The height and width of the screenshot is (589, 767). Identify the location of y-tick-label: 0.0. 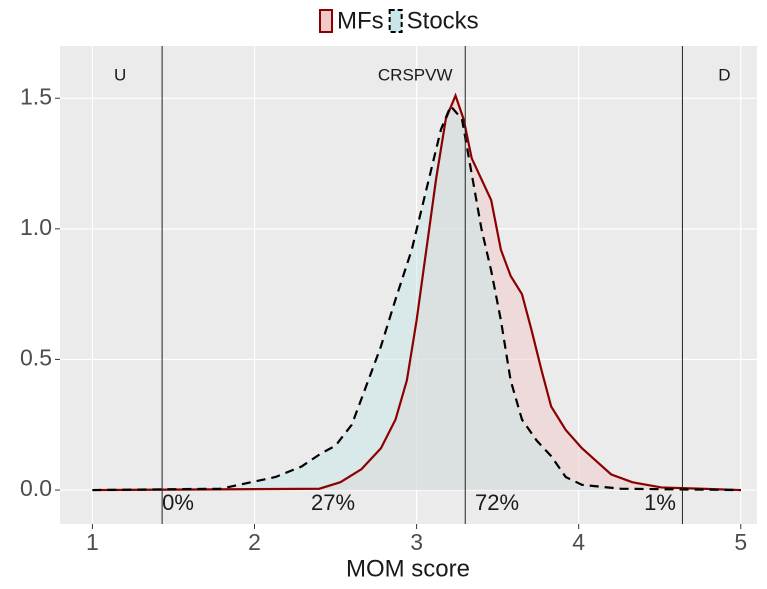
(36, 488).